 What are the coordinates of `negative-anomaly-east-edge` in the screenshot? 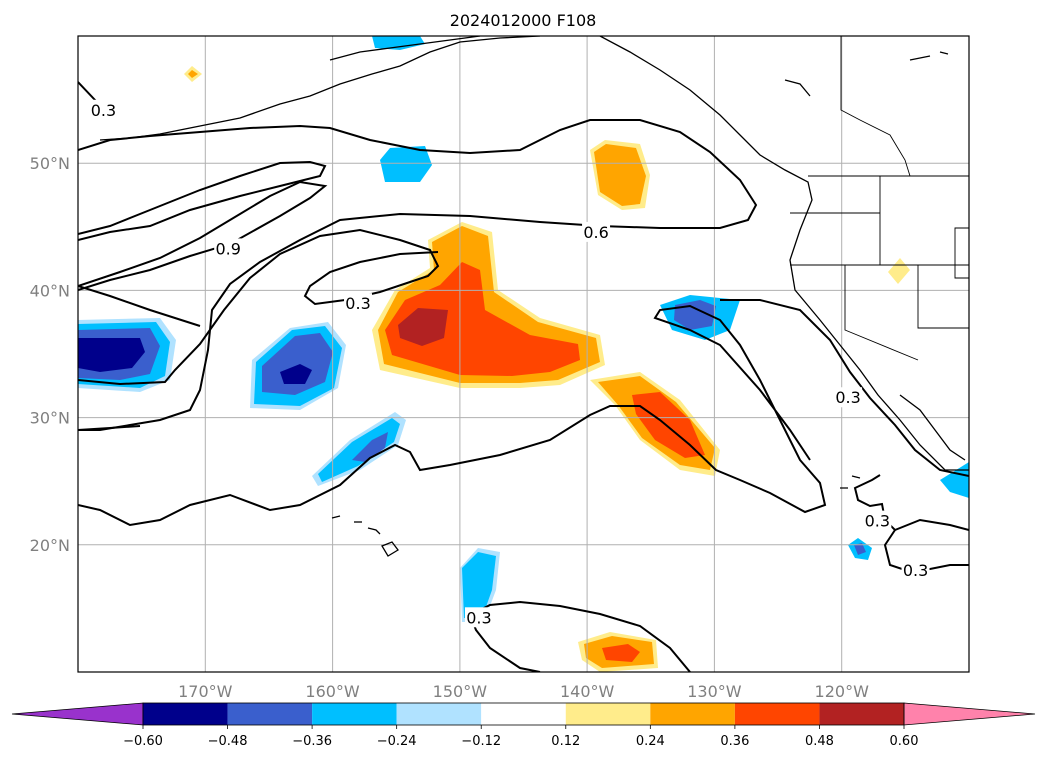 It's located at (954, 480).